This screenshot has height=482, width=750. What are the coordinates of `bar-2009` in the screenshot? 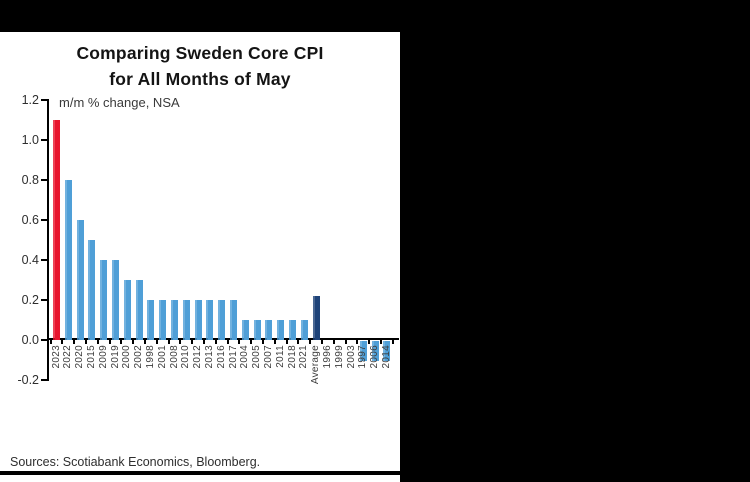 It's located at (104, 300).